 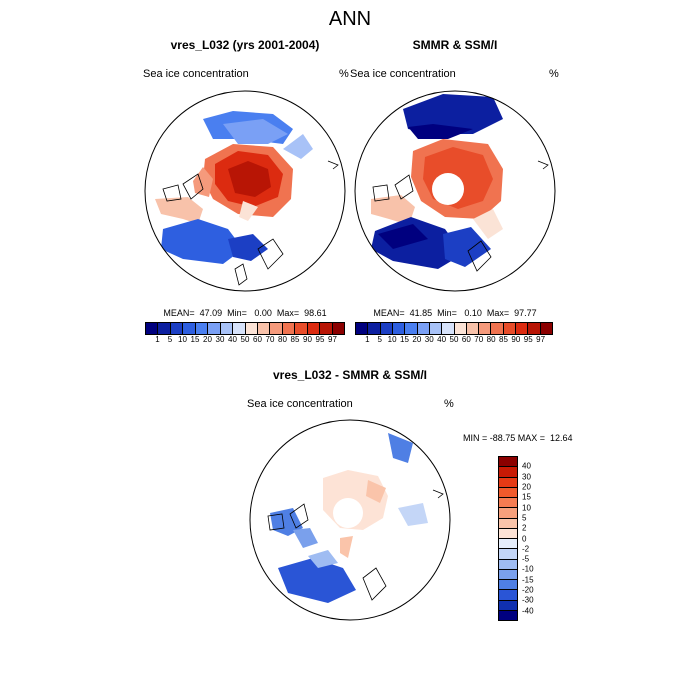 What do you see at coordinates (518, 438) in the screenshot?
I see `diff-stats: MIN = -88.75 MAX = 12.64` at bounding box center [518, 438].